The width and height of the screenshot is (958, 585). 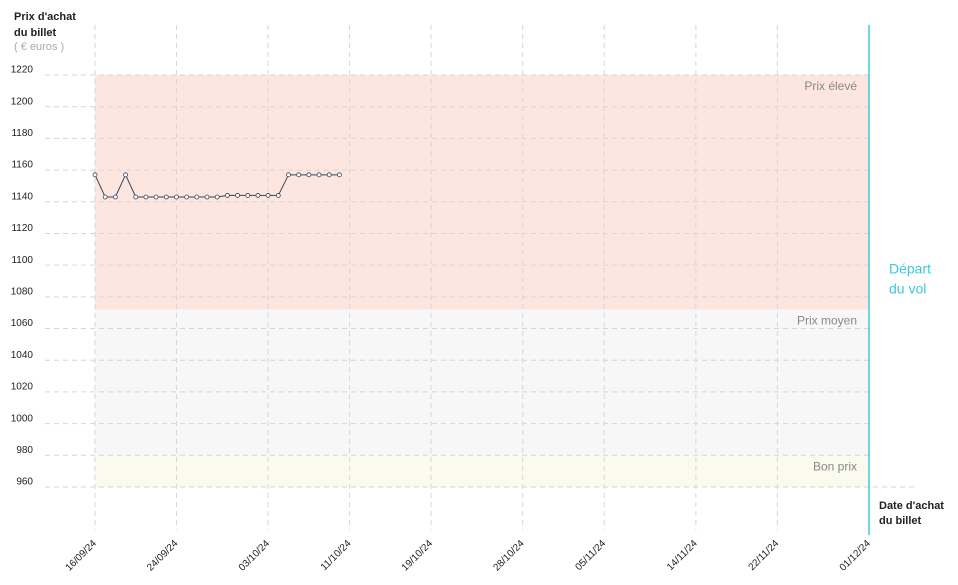 I want to click on y-tick-label: 1080, so click(x=22, y=291).